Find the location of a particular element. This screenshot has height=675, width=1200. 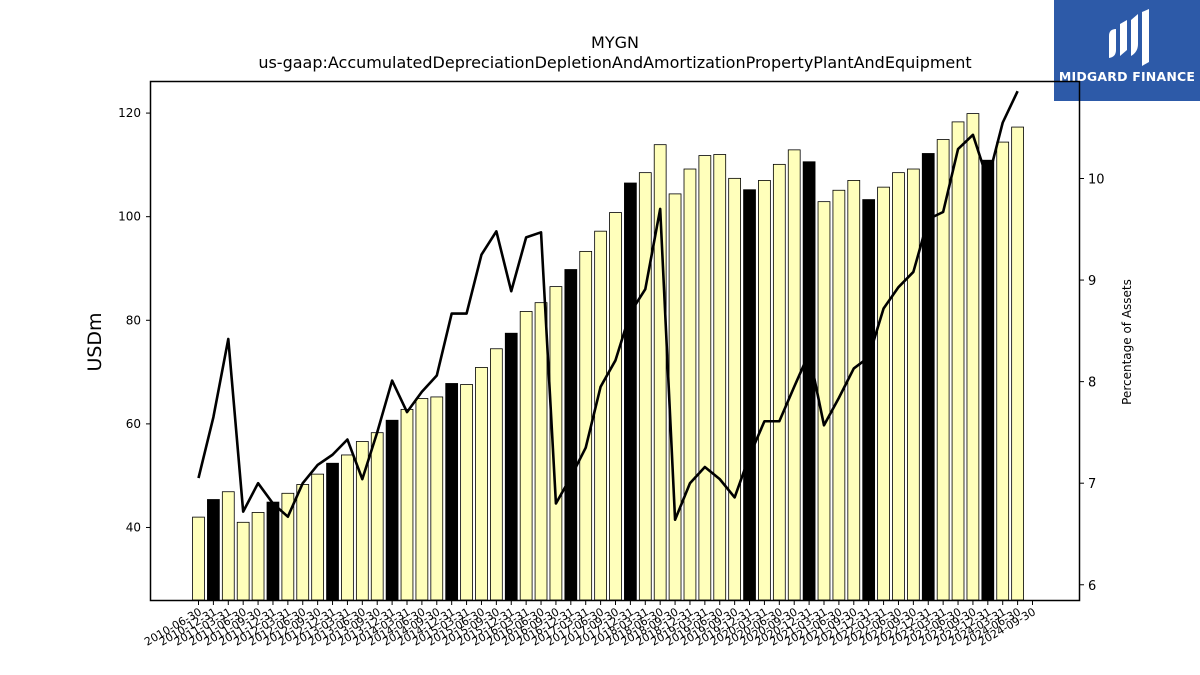

y-axis-left: 40 60 80 100 120 is located at coordinates (134, 320).